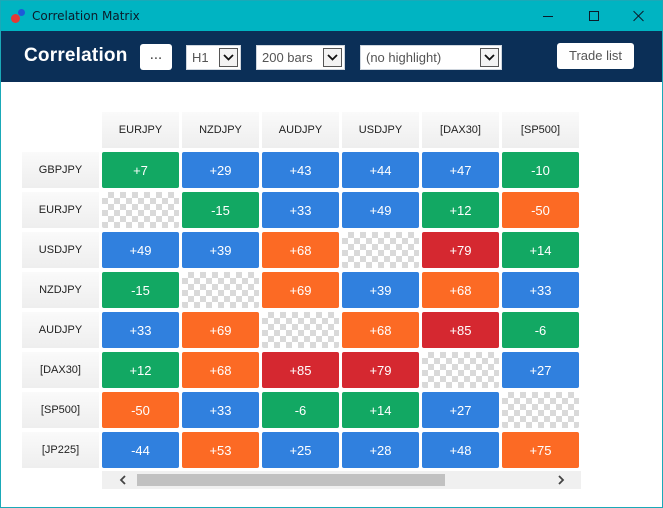 This screenshot has height=508, width=663. Describe the element at coordinates (200, 57) in the screenshot. I see `timeframe-value: H1` at that location.